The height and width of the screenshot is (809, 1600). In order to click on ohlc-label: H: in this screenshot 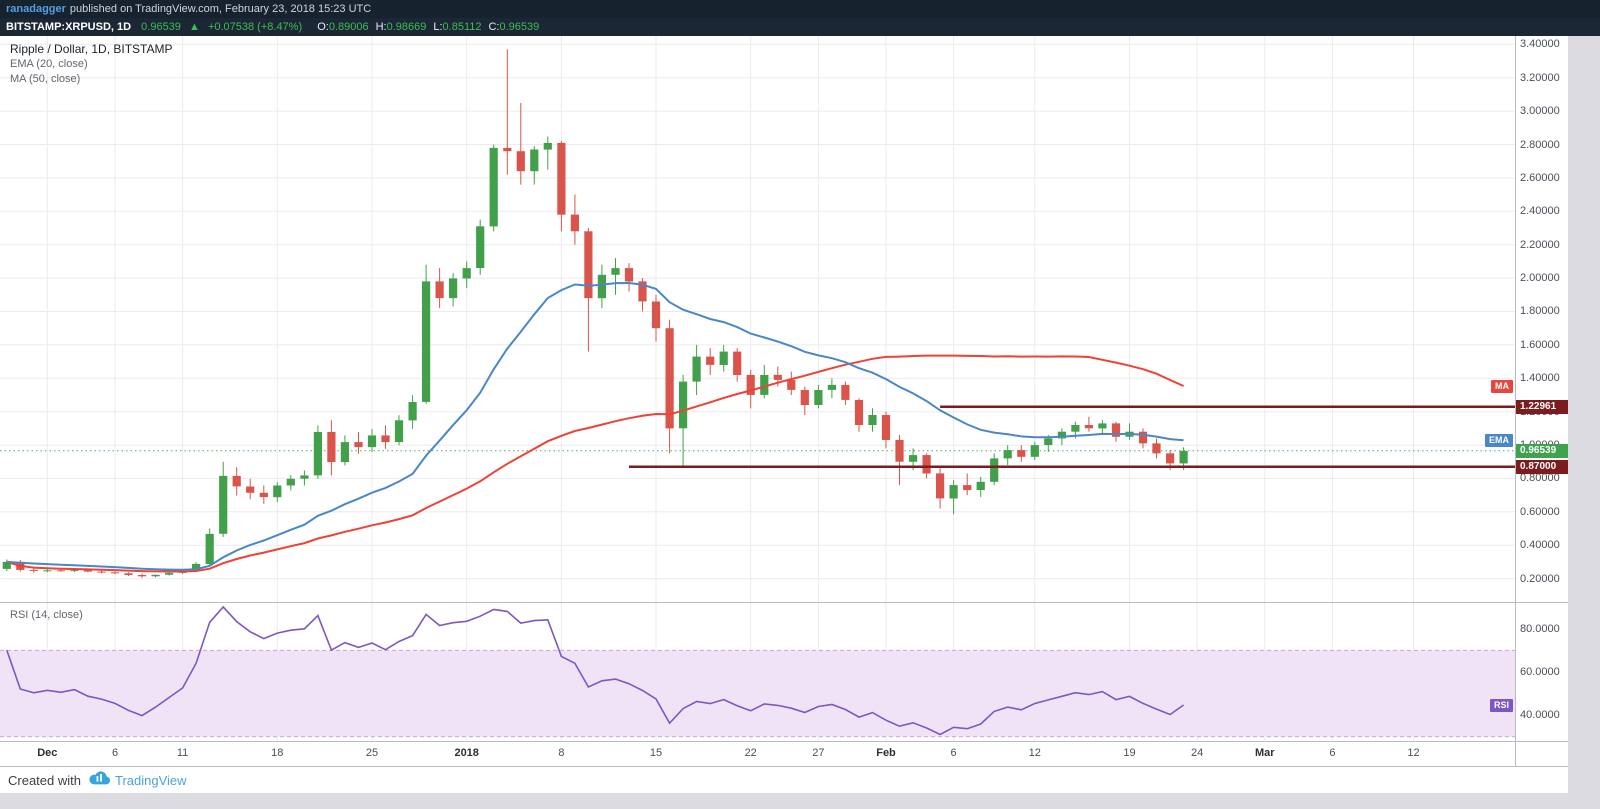, I will do `click(381, 27)`.